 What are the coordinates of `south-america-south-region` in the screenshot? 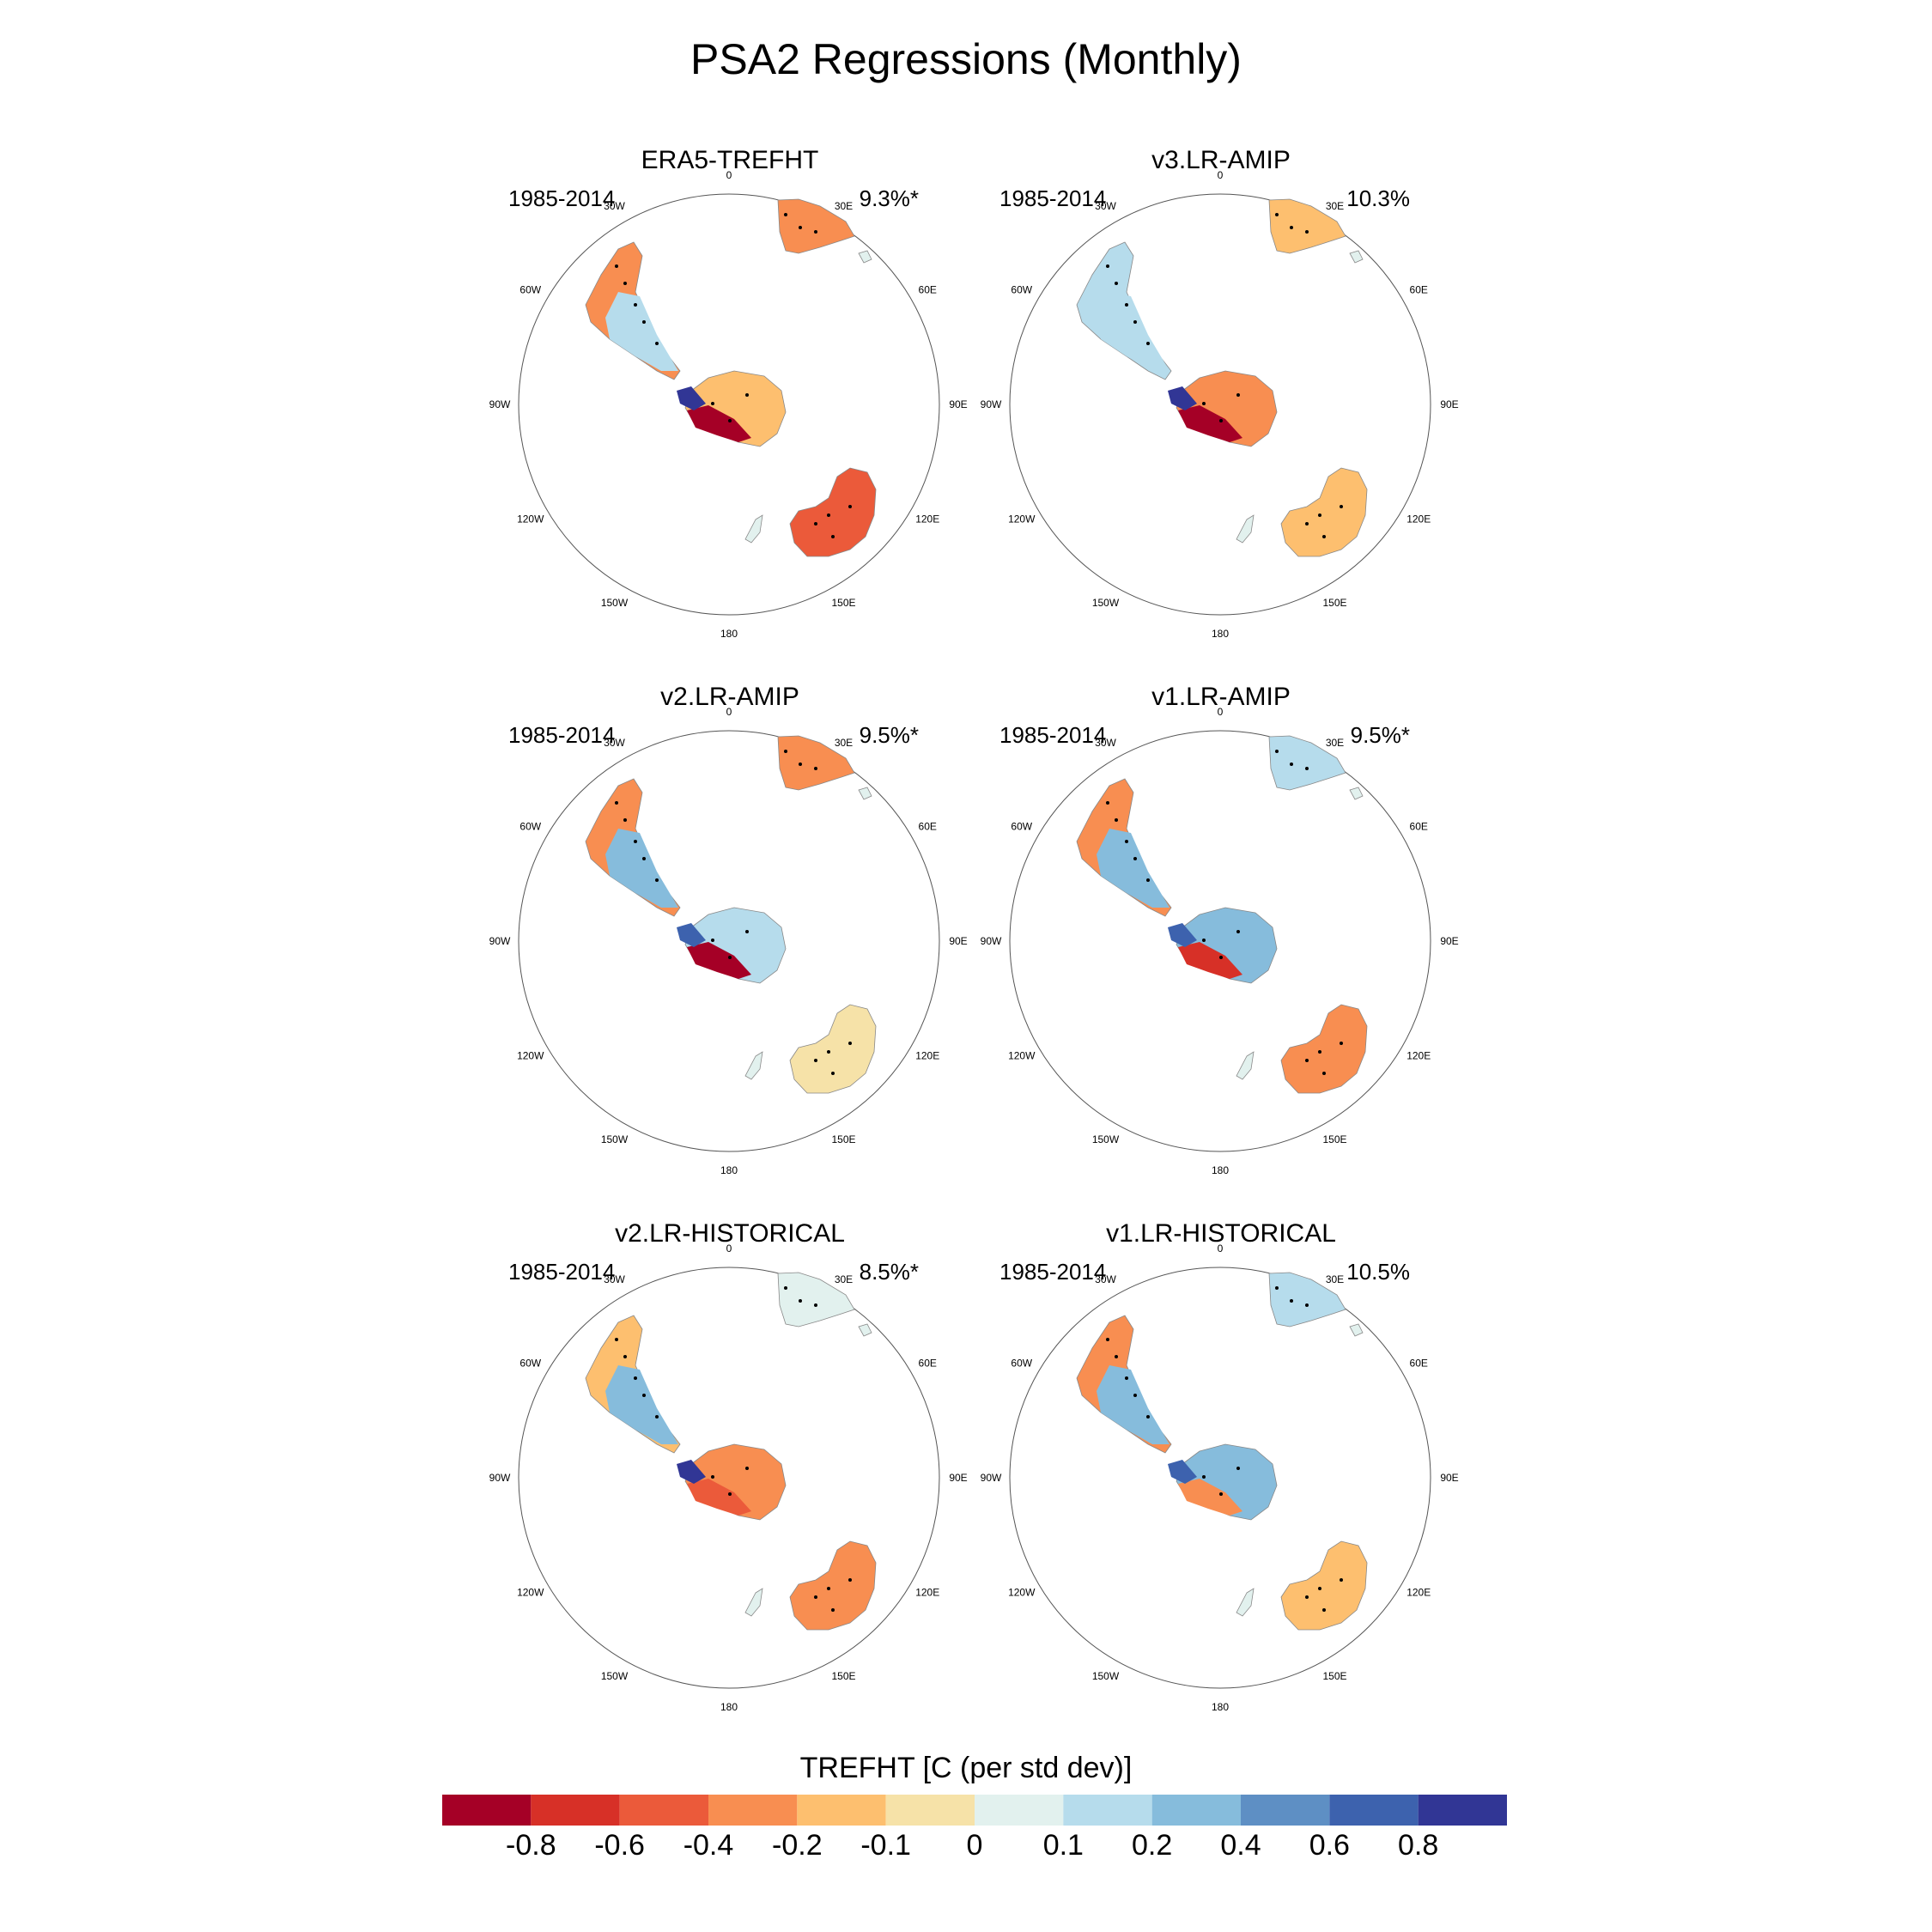 It's located at (1133, 332).